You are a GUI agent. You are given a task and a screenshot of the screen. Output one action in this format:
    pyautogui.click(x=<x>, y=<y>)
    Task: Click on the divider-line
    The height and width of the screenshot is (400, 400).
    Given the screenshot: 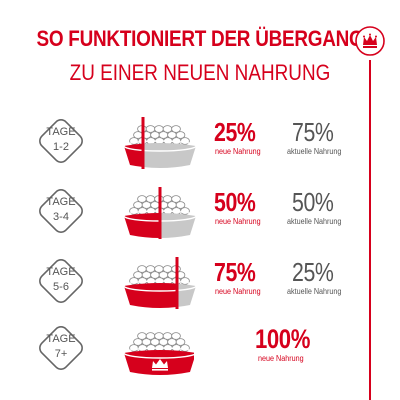 What is the action you would take?
    pyautogui.click(x=370, y=230)
    